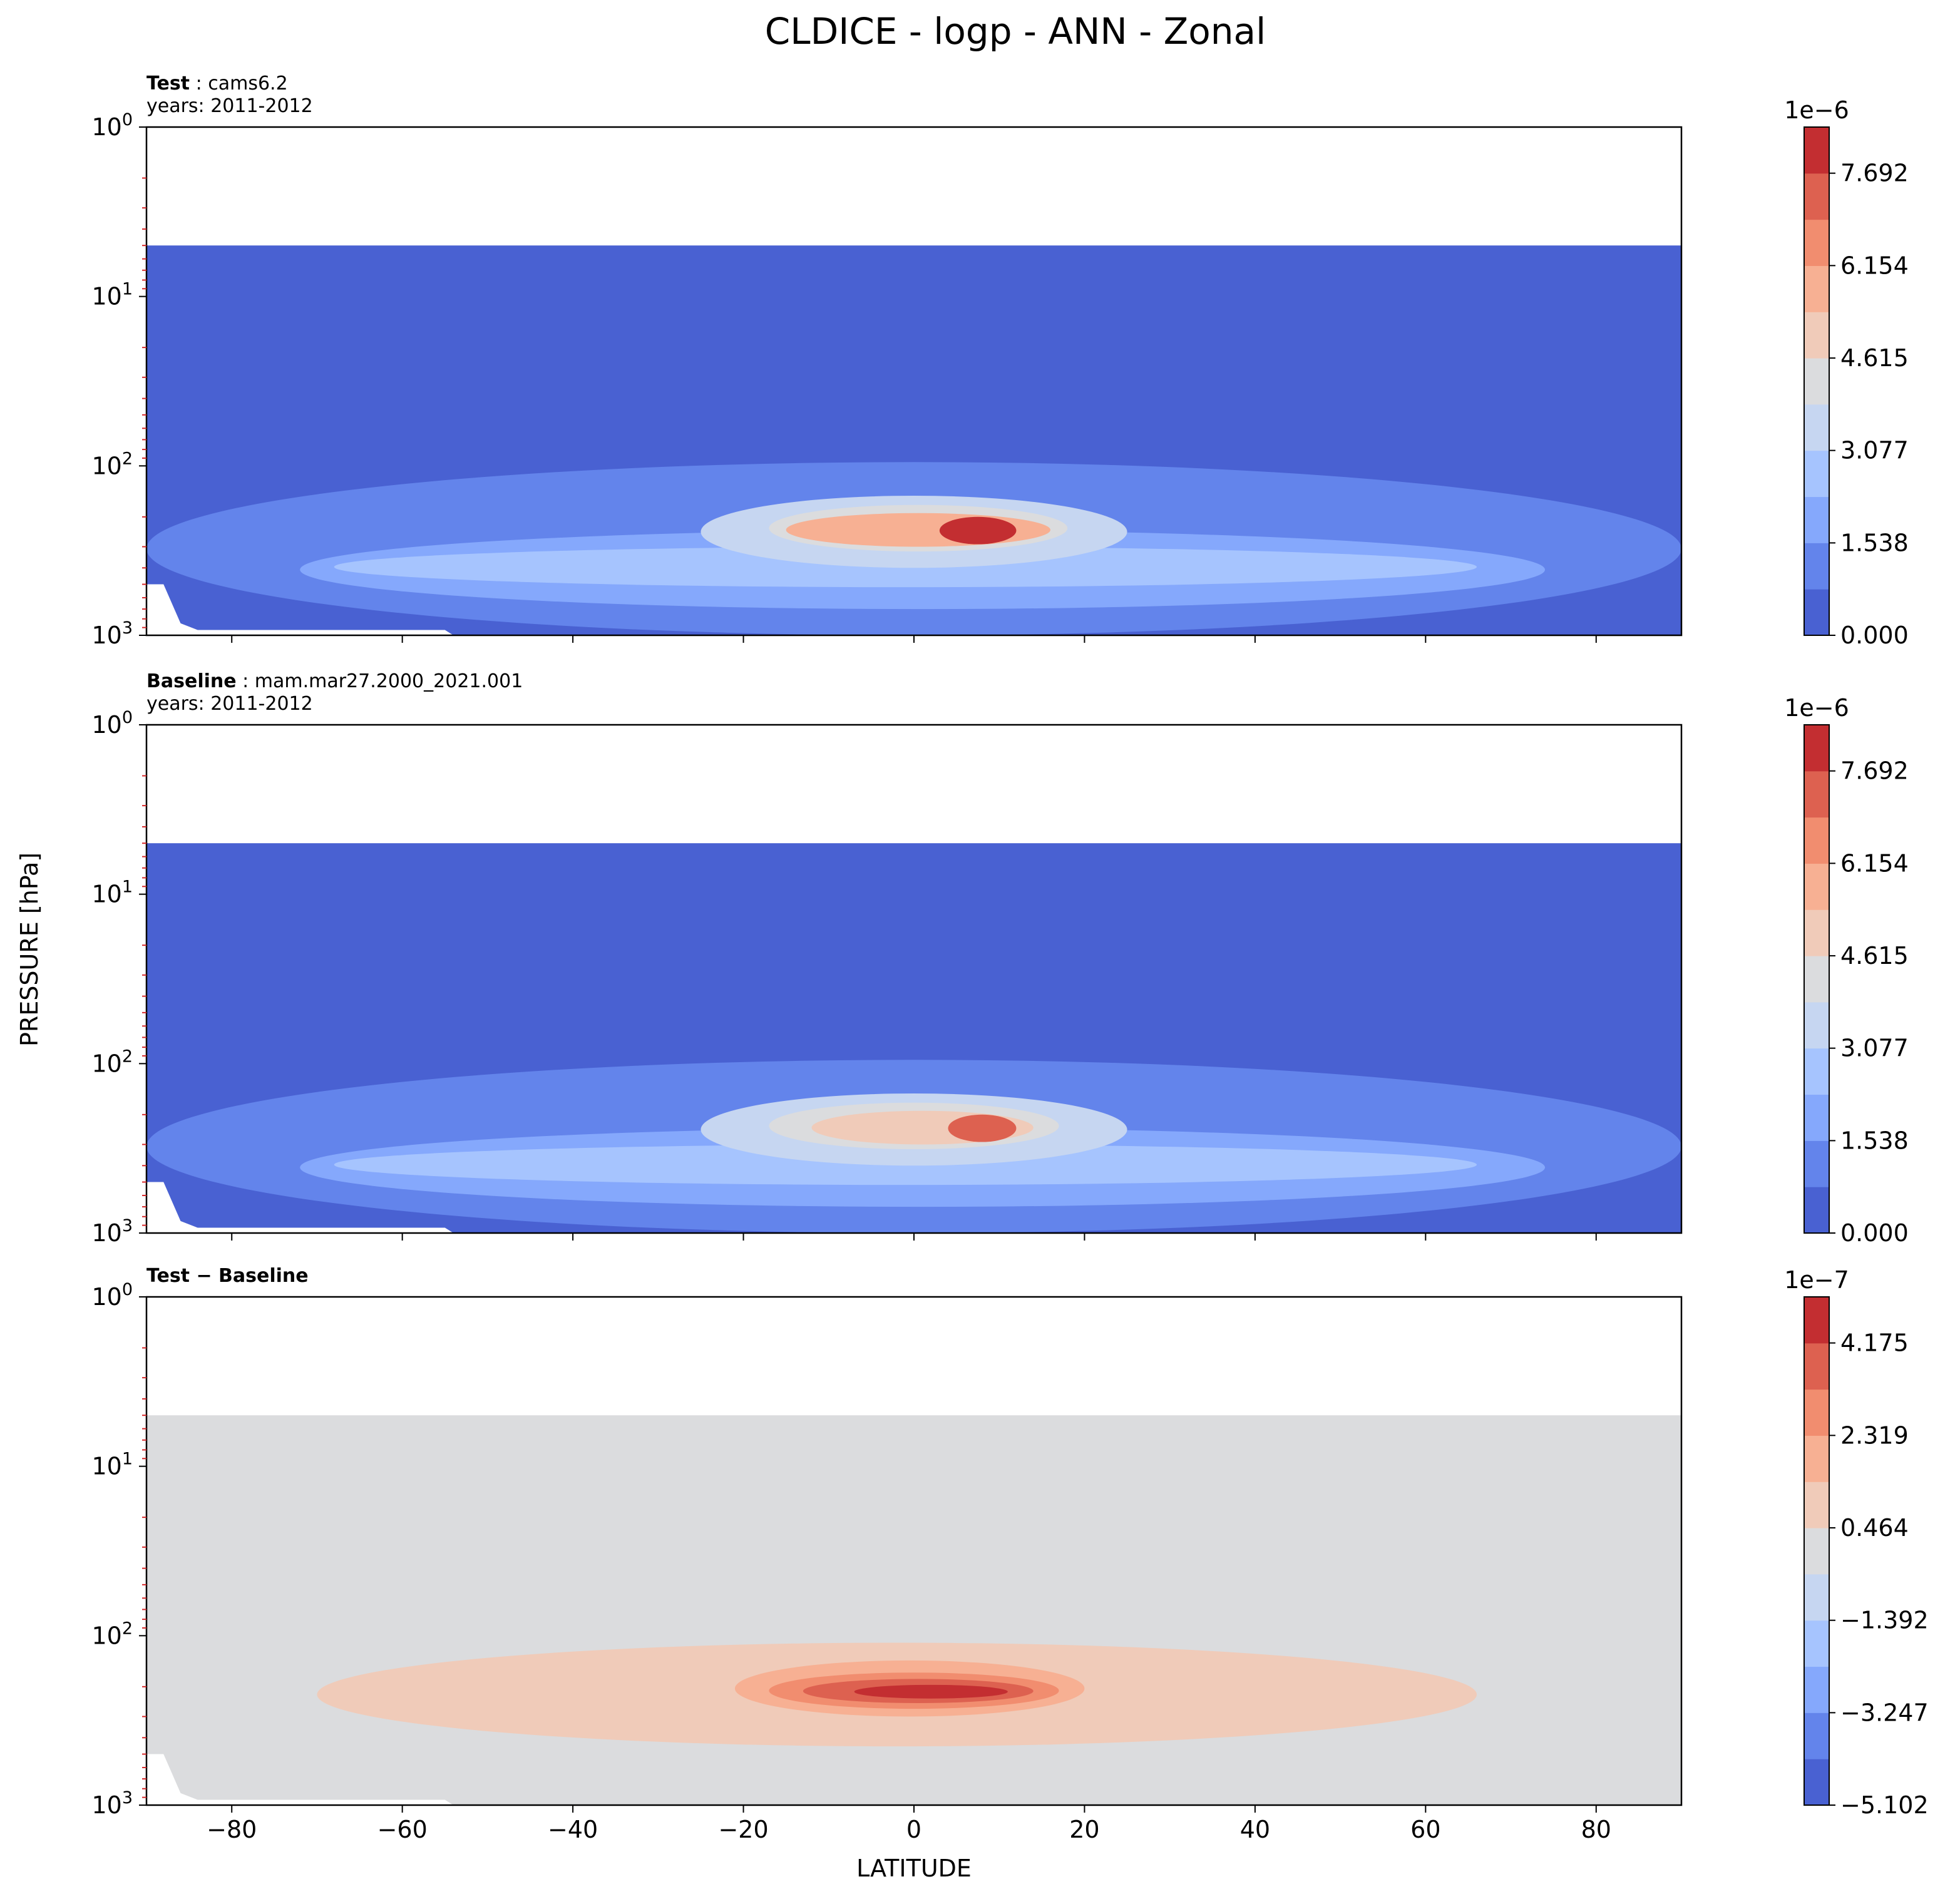 The image size is (1960, 1899). What do you see at coordinates (1884, 1620) in the screenshot?
I see `colorbar-tick-label: −1.392` at bounding box center [1884, 1620].